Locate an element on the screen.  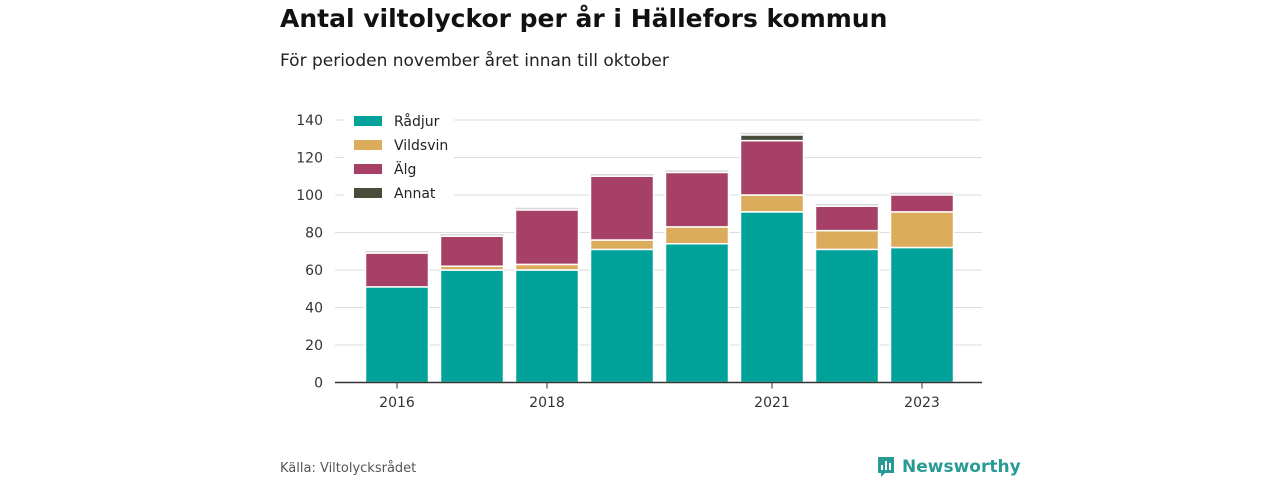
legend-label: Annat is located at coordinates (415, 194).